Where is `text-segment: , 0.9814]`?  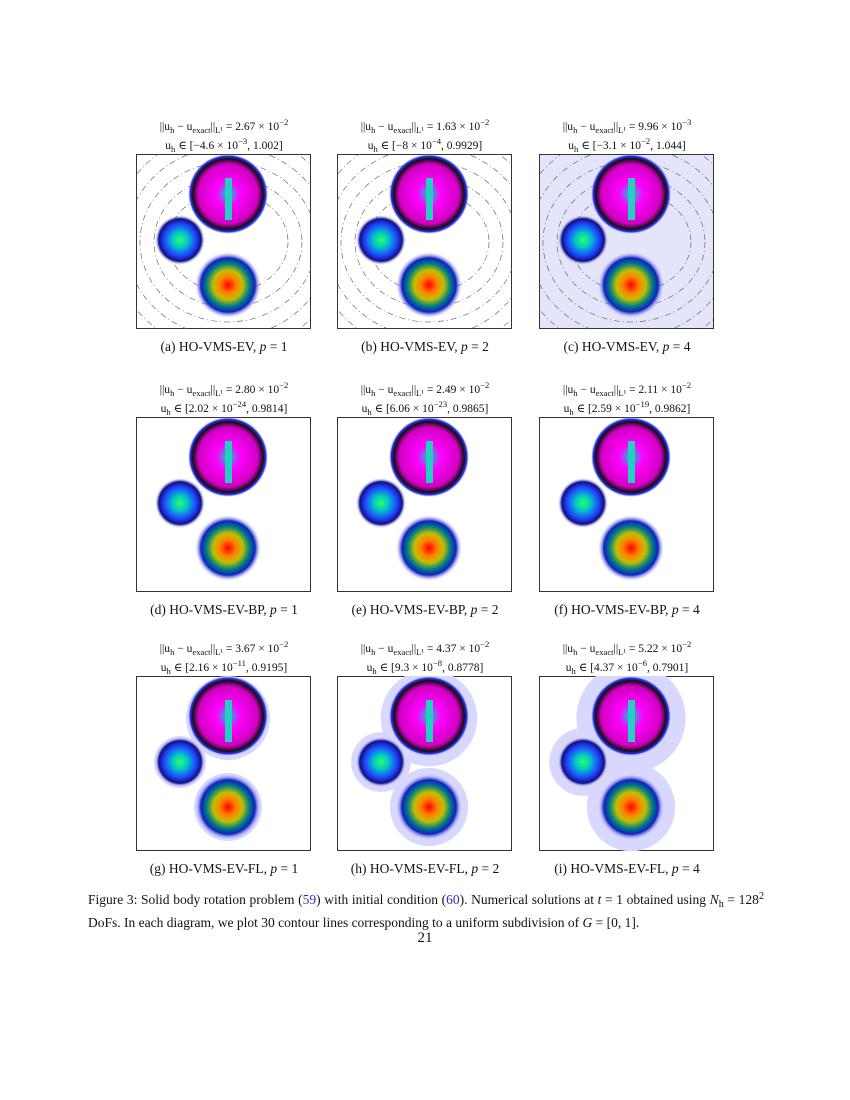 text-segment: , 0.9814] is located at coordinates (267, 409).